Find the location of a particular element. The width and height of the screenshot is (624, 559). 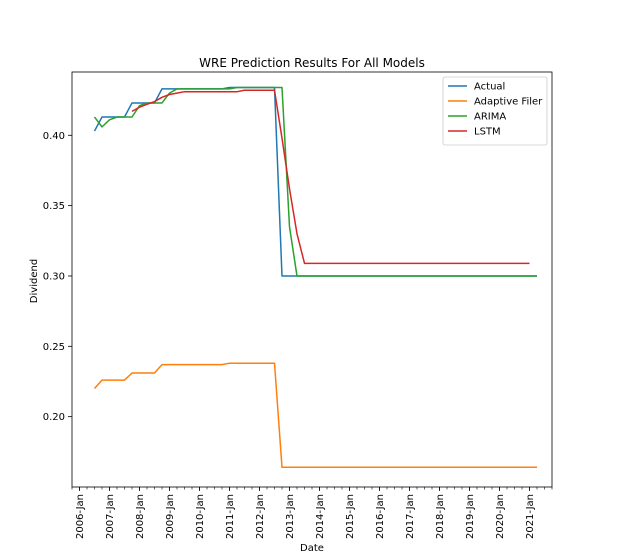

legend: Actual Adaptive Filer ARIMA LSTM is located at coordinates (495, 111).